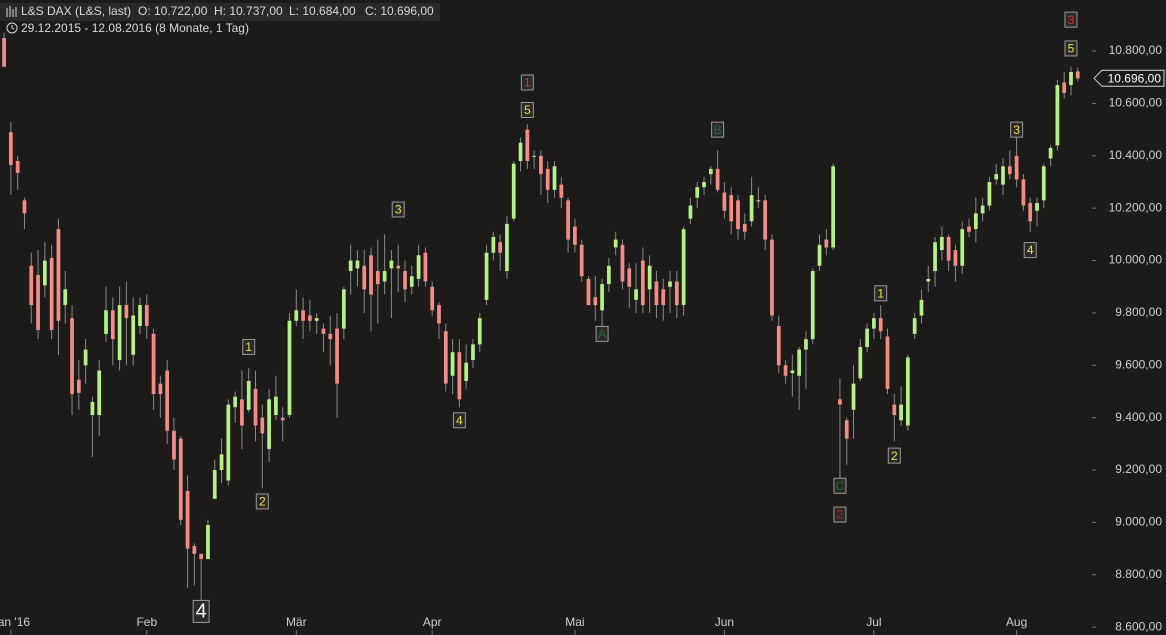 This screenshot has width=1166, height=635. What do you see at coordinates (1136, 50) in the screenshot?
I see `y-tick-label: 10.800,00` at bounding box center [1136, 50].